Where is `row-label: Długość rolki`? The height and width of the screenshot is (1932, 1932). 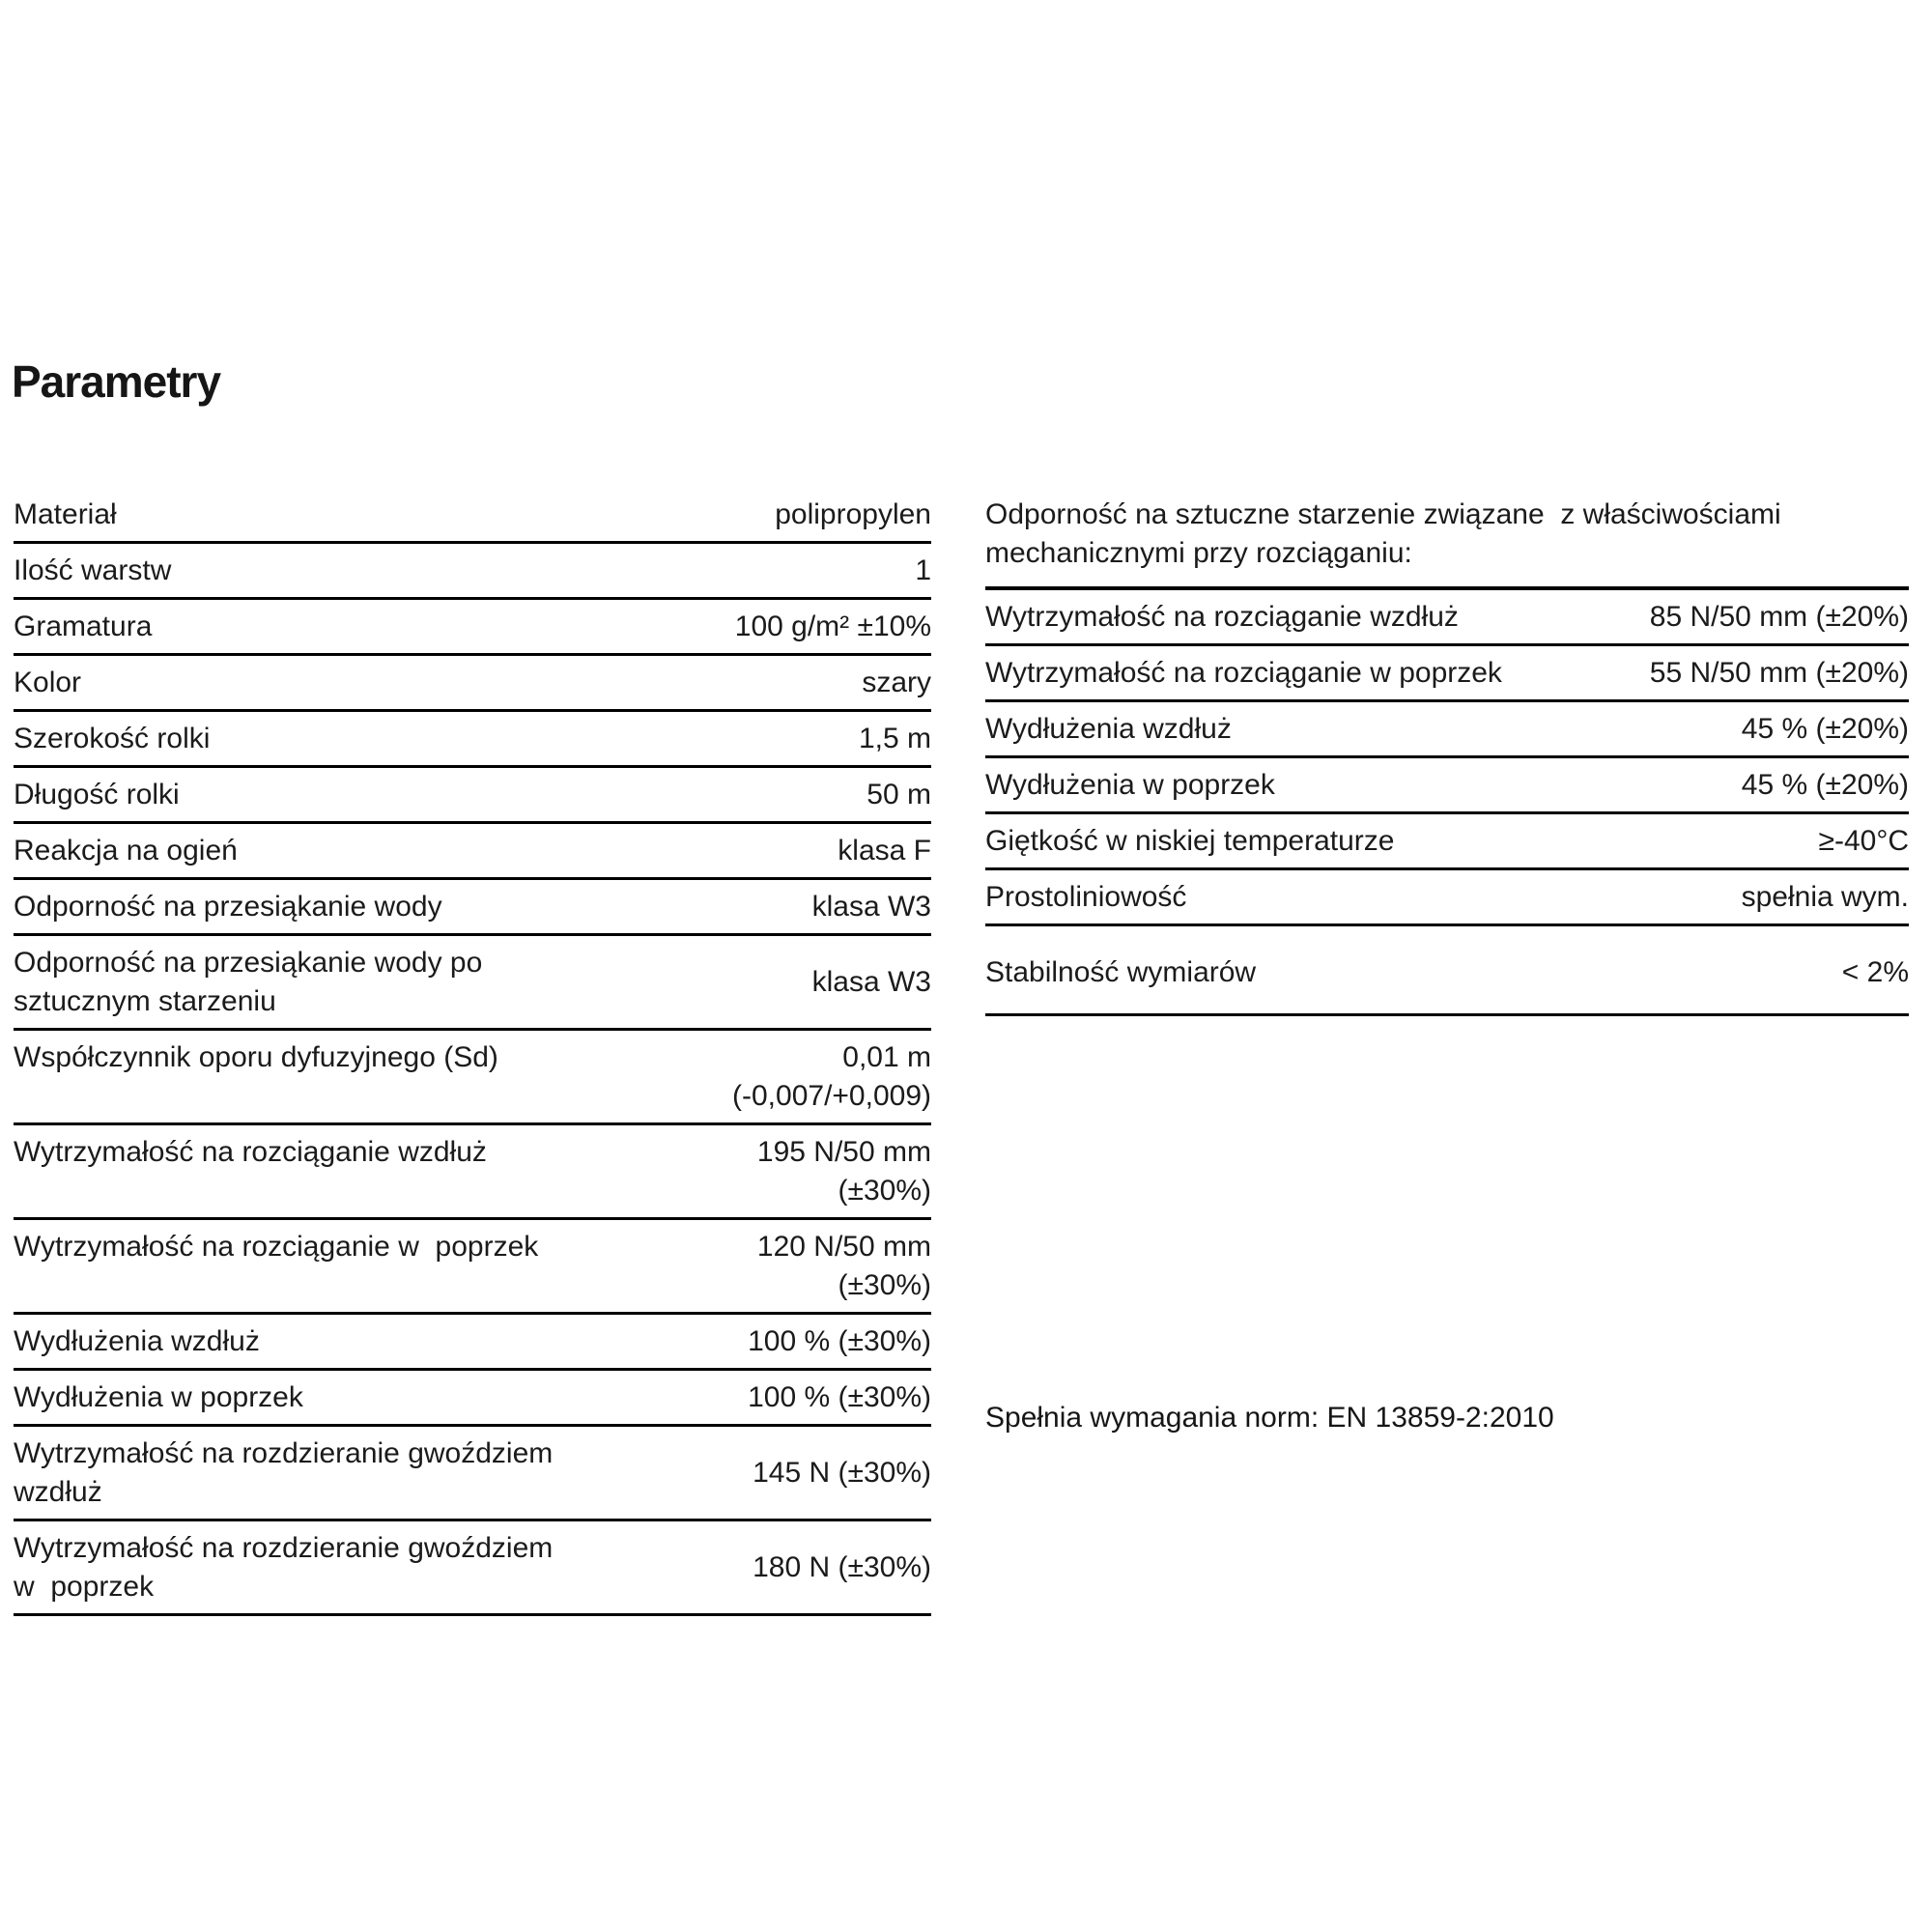 row-label: Długość rolki is located at coordinates (97, 794).